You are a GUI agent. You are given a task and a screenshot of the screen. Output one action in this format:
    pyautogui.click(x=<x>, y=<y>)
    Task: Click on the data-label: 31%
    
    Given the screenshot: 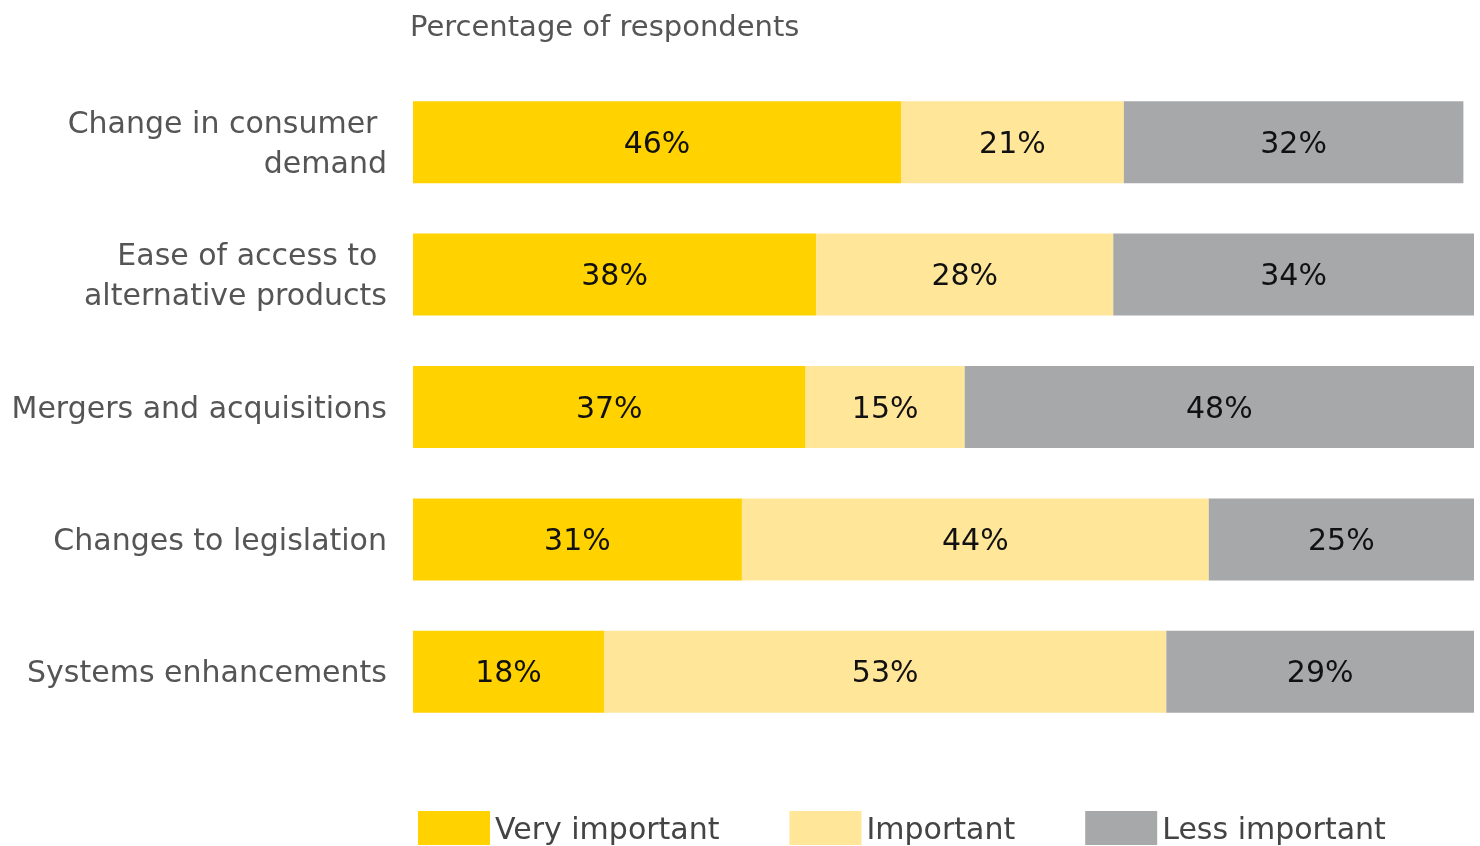 What is the action you would take?
    pyautogui.click(x=577, y=539)
    